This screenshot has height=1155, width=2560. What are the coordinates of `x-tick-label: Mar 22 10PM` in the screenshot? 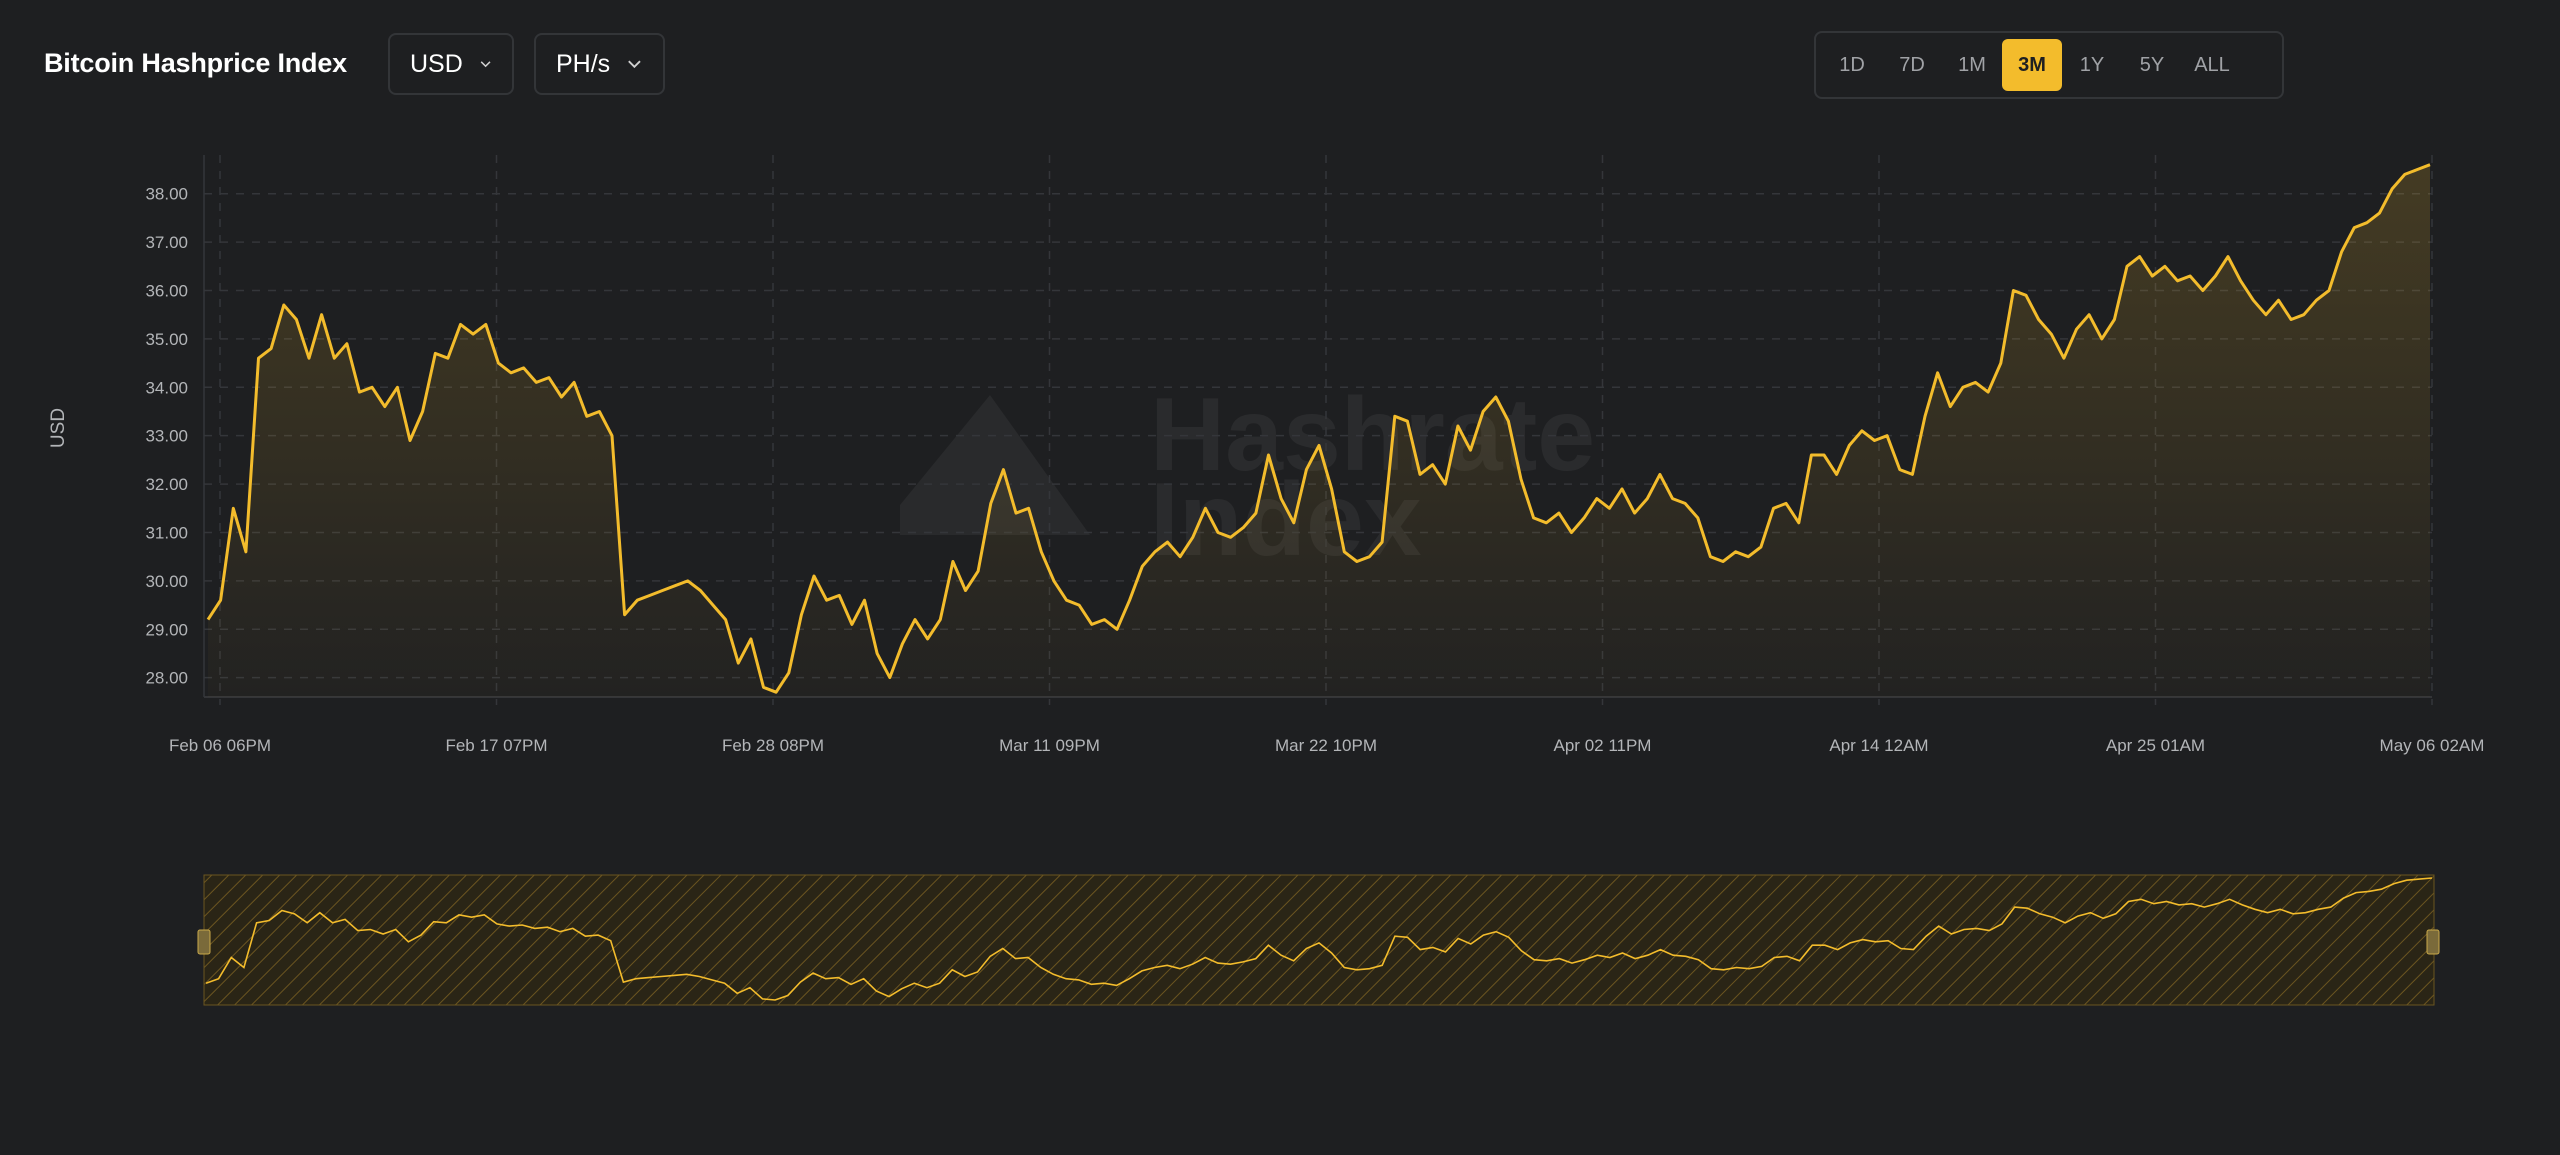 It's located at (1326, 745).